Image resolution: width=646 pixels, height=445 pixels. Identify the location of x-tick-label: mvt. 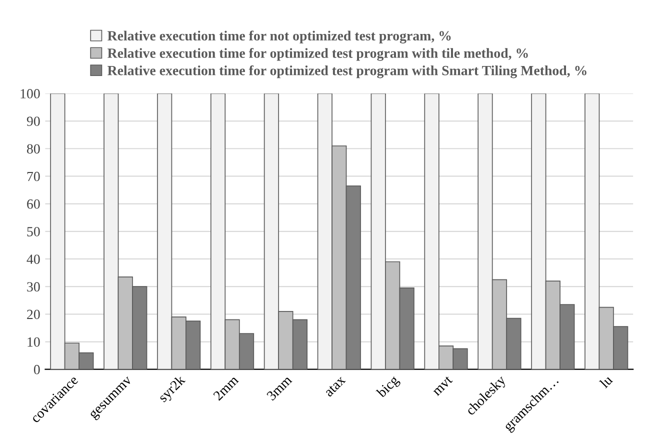
(442, 386).